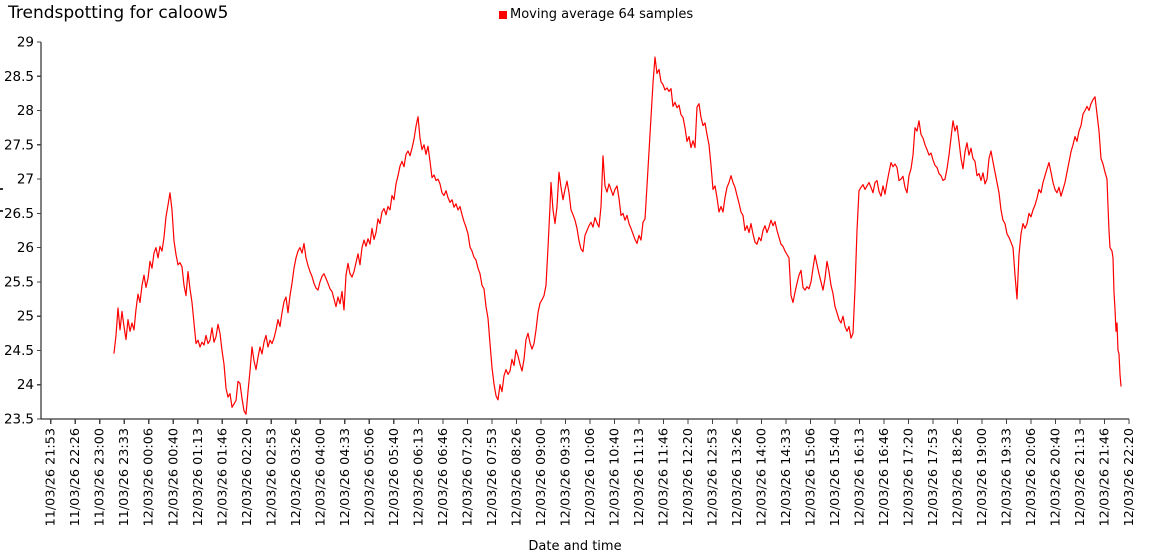 The height and width of the screenshot is (560, 1150). I want to click on x-tick-label: 12/03/26 11:13, so click(639, 477).